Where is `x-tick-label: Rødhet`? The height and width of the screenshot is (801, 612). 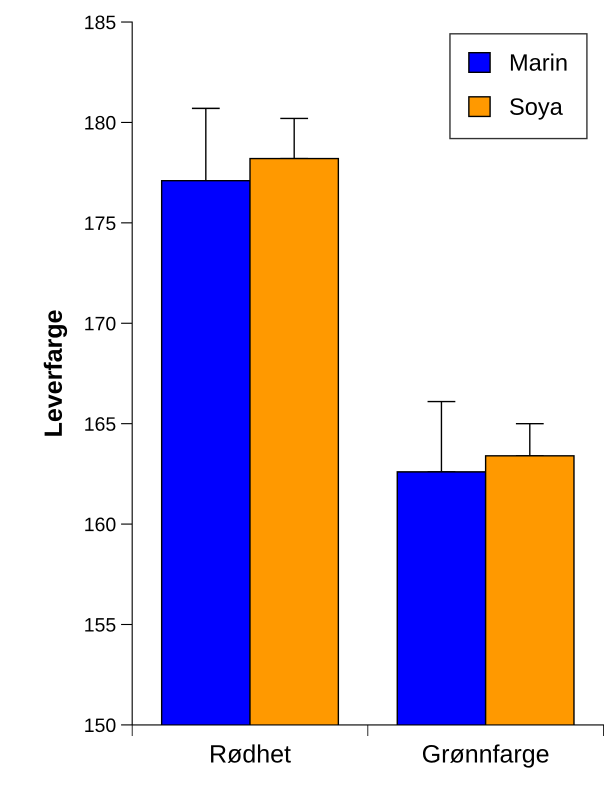 x-tick-label: Rødhet is located at coordinates (251, 753).